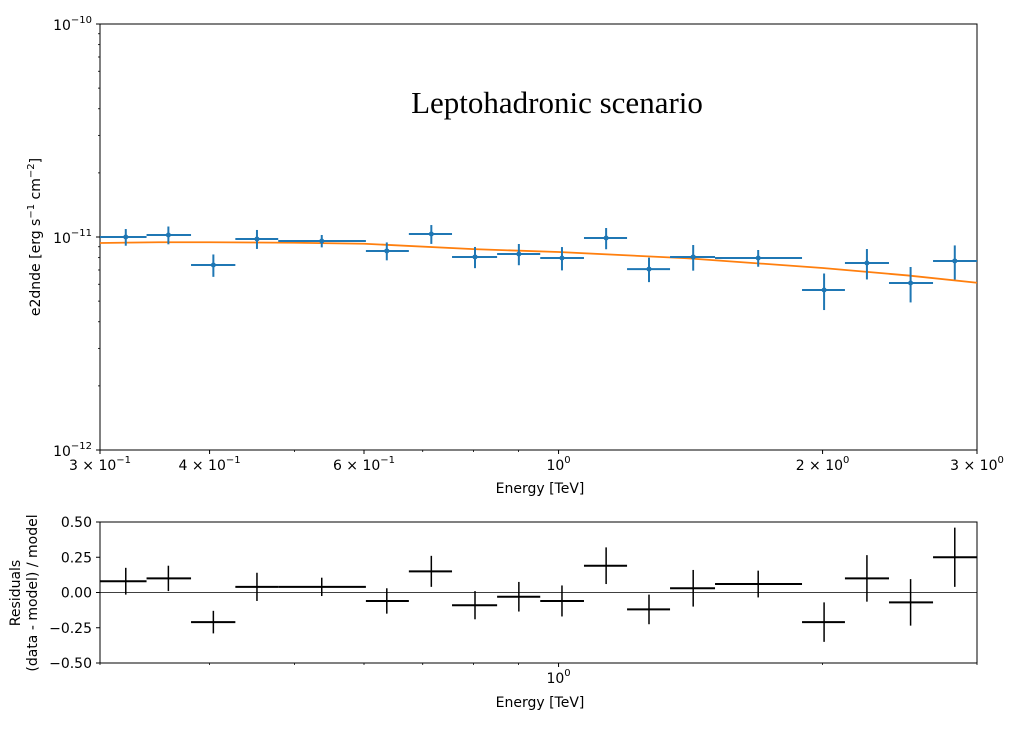  I want to click on y-tick-label: 0.25, so click(76, 558).